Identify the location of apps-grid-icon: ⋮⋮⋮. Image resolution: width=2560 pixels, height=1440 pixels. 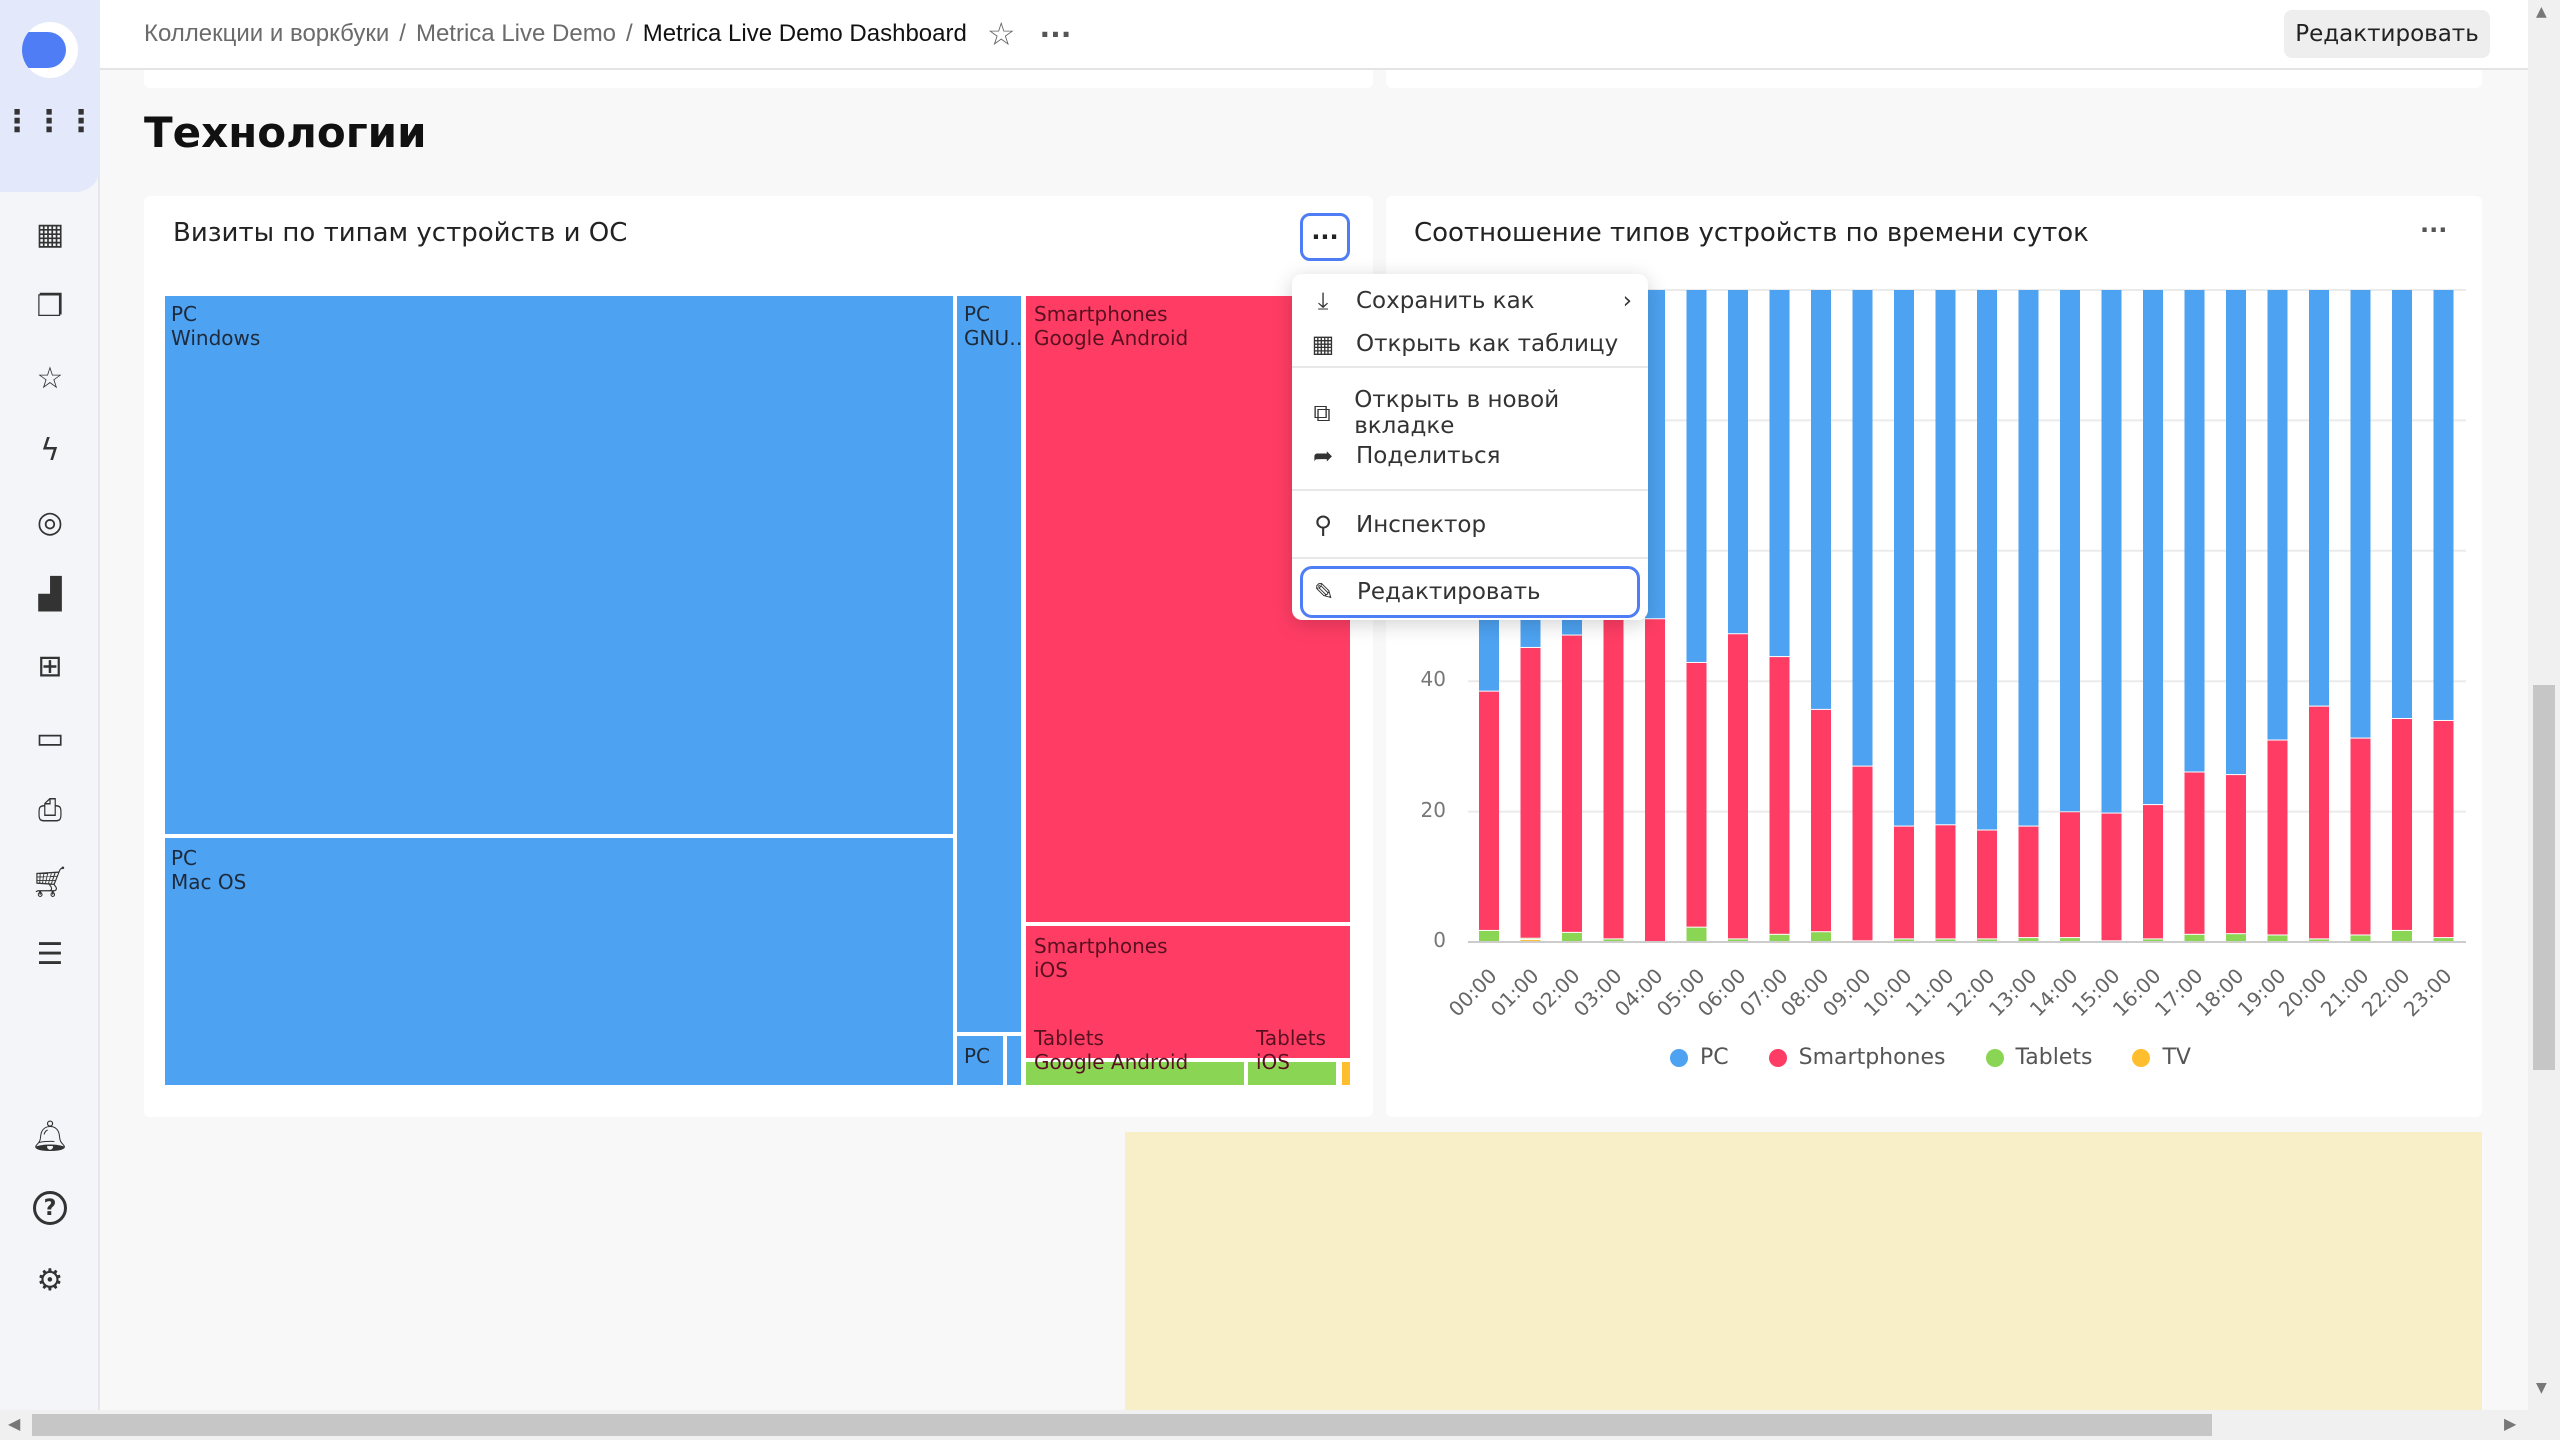
(50, 121).